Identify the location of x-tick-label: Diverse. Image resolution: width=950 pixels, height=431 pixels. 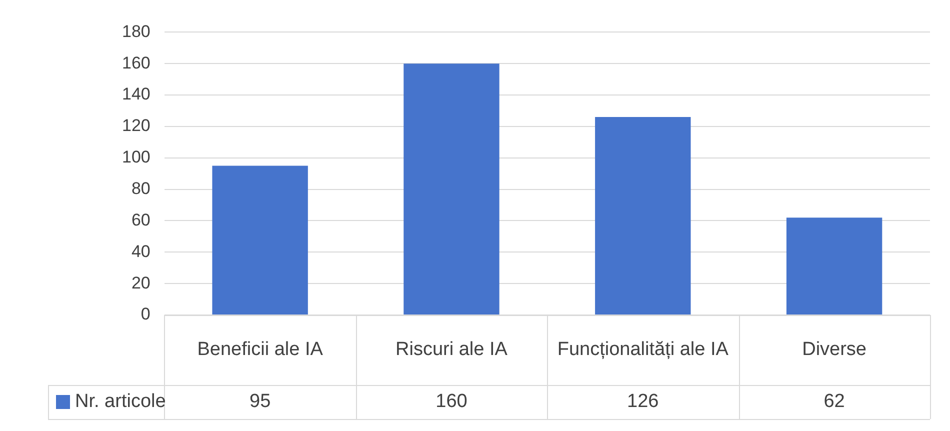
(834, 349).